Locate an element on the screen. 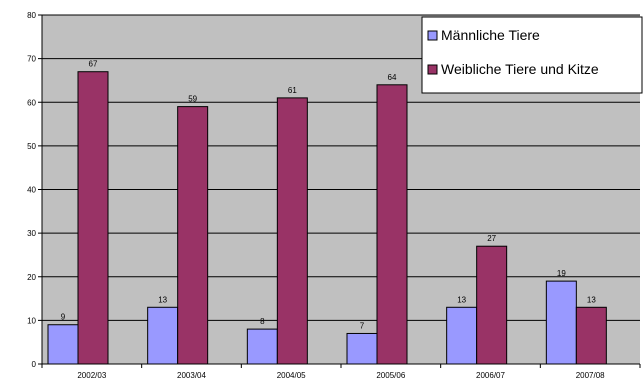 This screenshot has height=388, width=644. bar-2003/04-weiblich is located at coordinates (193, 235).